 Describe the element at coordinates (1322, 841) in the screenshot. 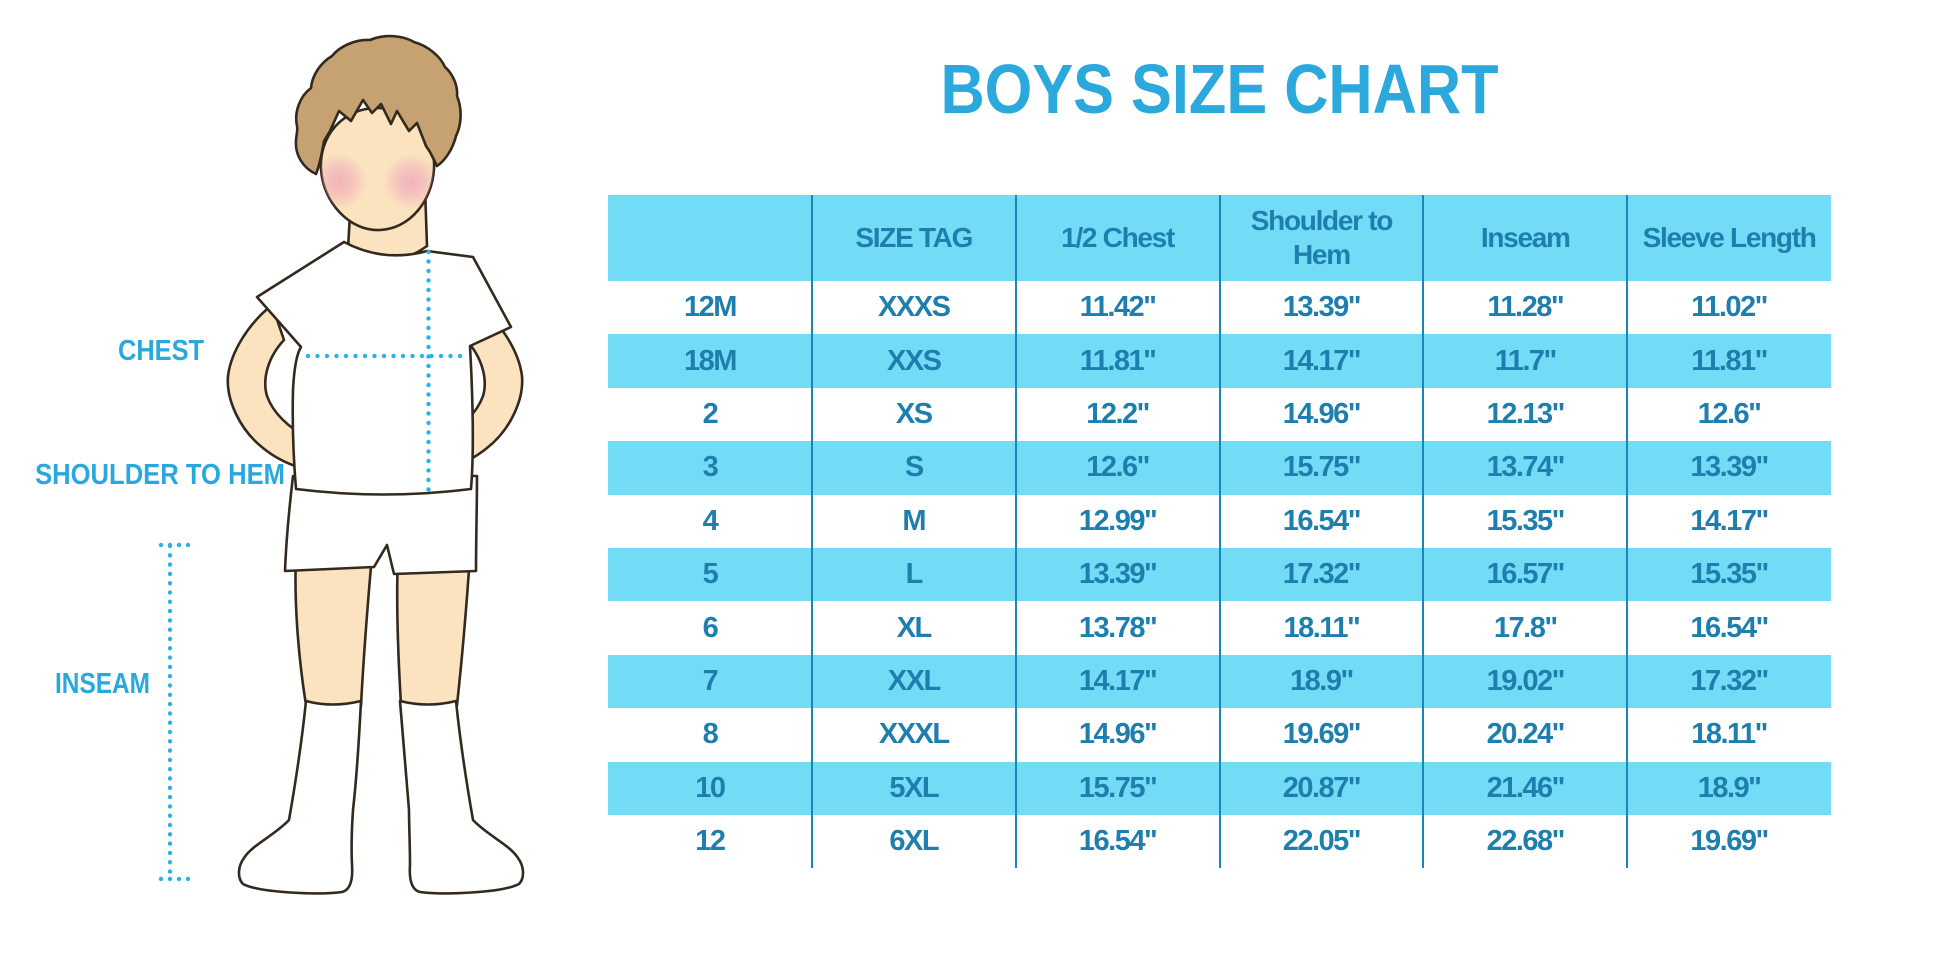

I see `value-cell: 22.05"` at that location.